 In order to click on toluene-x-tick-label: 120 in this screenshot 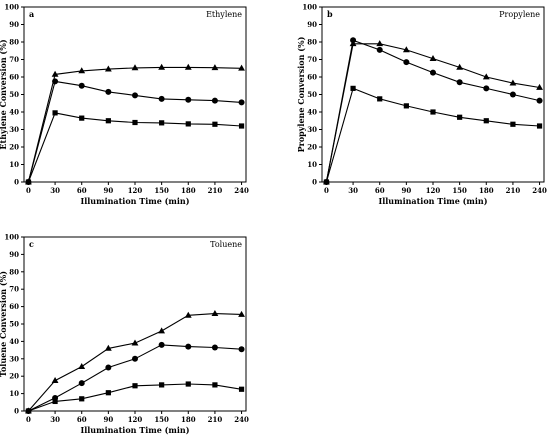, I will do `click(135, 419)`.